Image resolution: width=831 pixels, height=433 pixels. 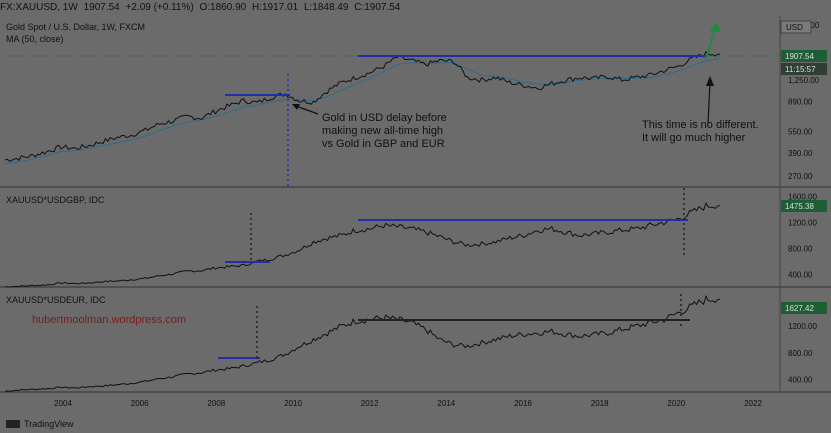 What do you see at coordinates (799, 308) in the screenshot?
I see `eur-price-badge: 1627.42` at bounding box center [799, 308].